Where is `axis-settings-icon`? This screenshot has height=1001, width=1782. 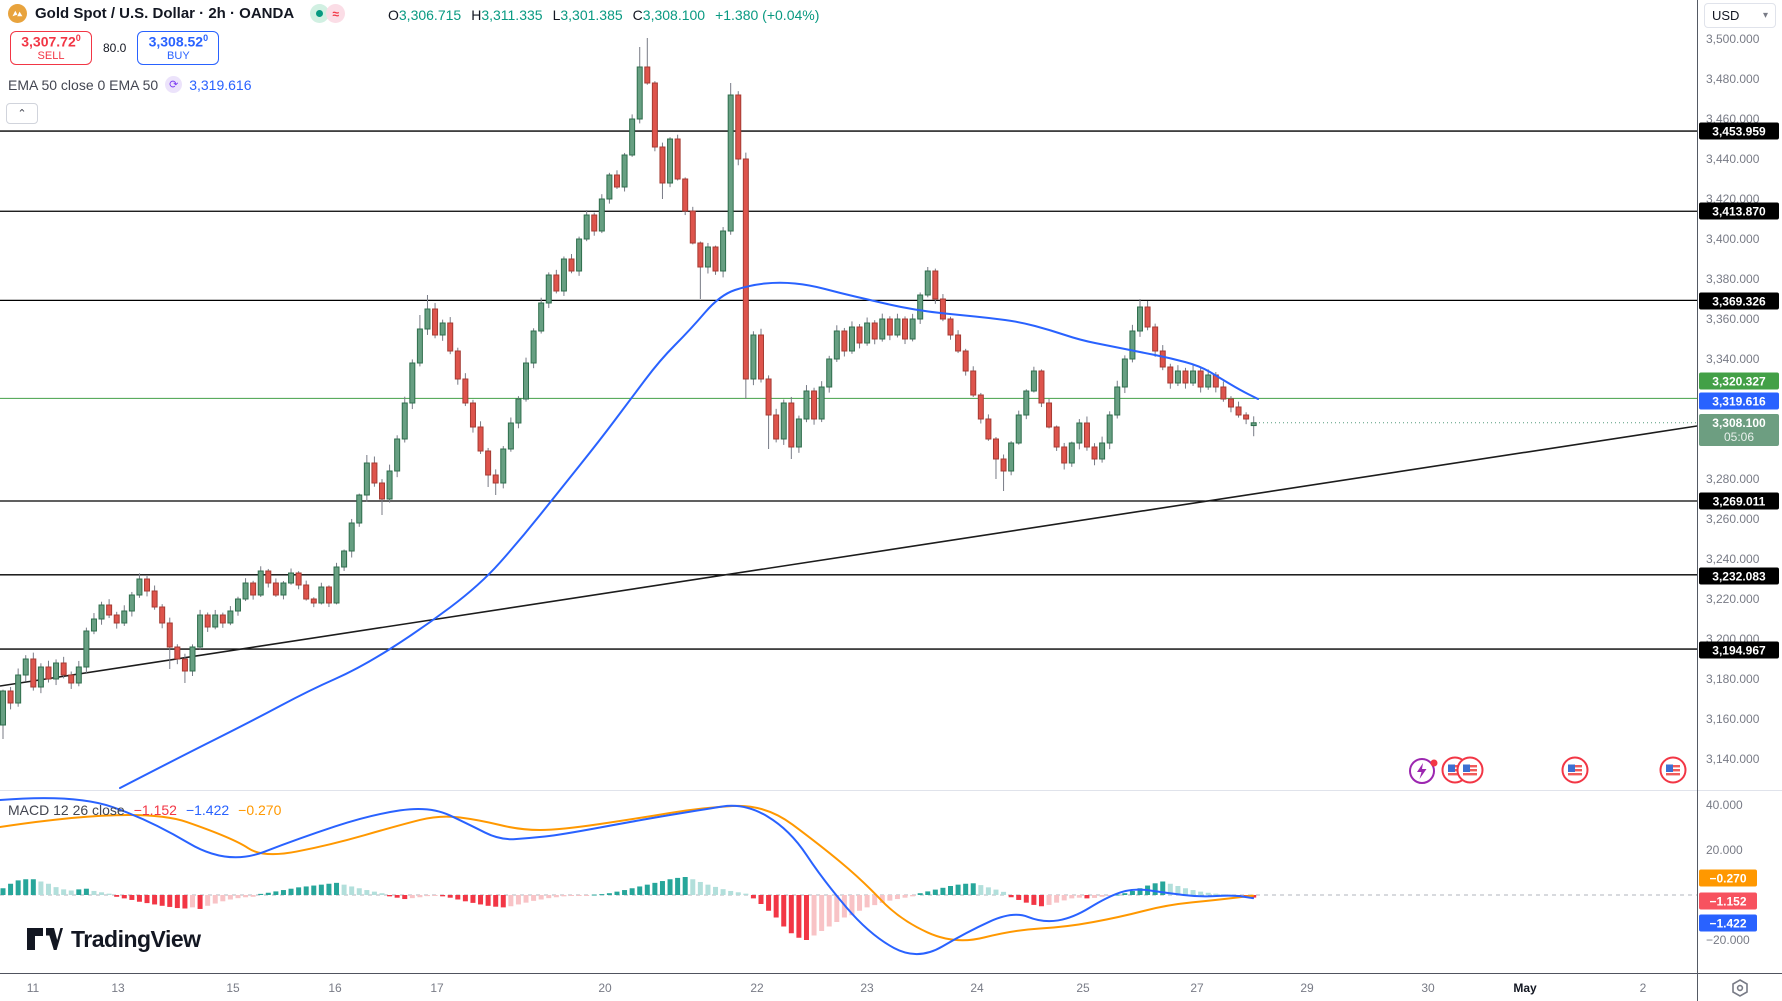
axis-settings-icon is located at coordinates (1740, 988).